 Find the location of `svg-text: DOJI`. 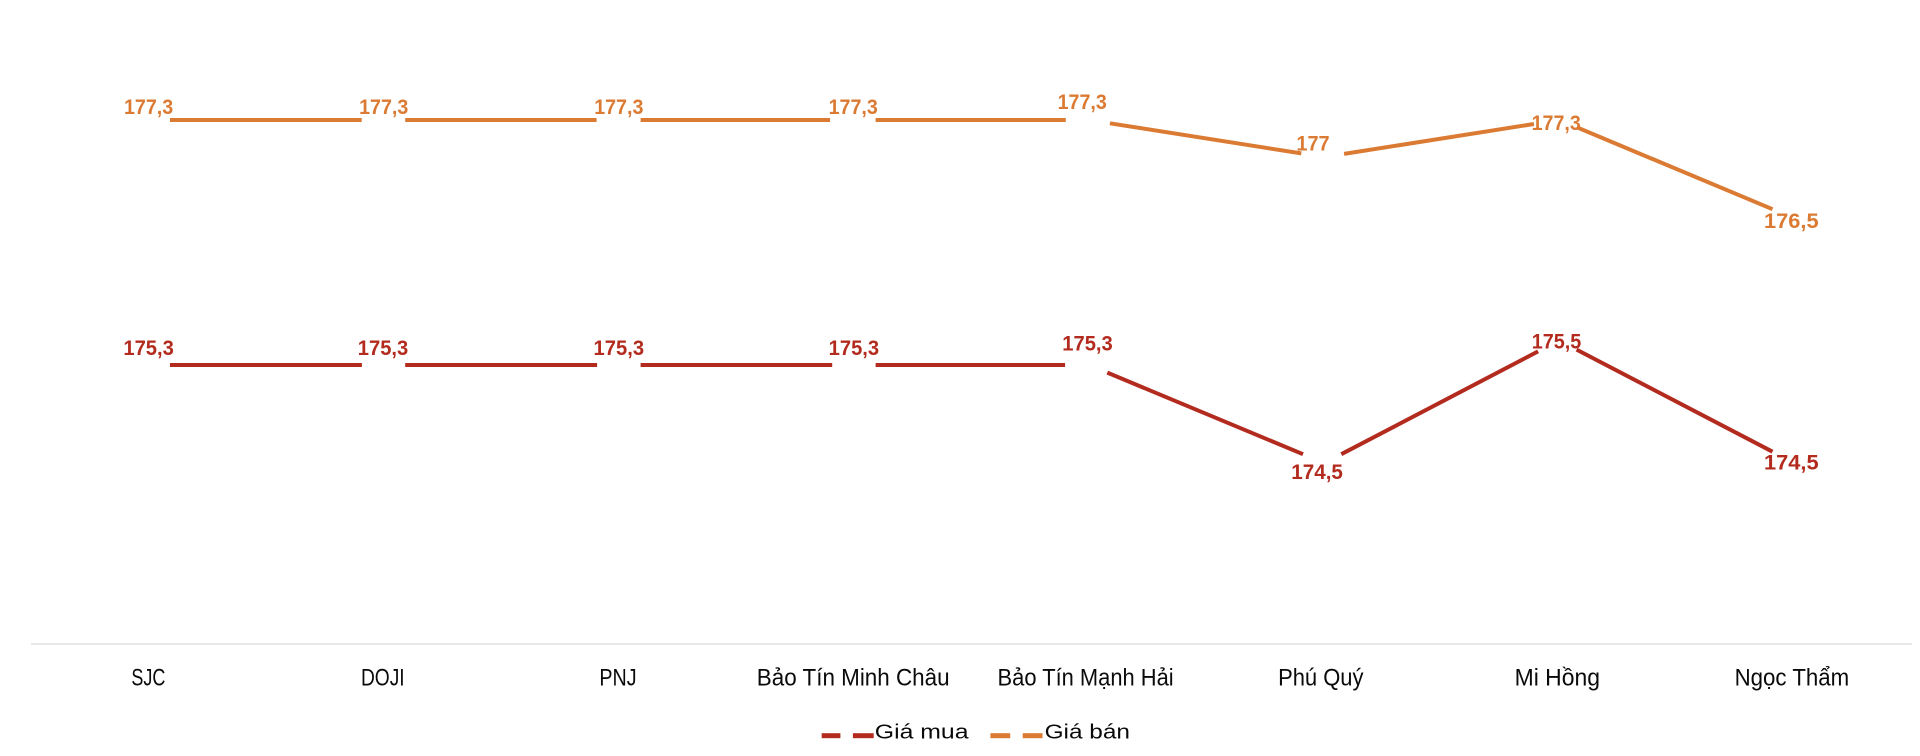

svg-text: DOJI is located at coordinates (383, 677).